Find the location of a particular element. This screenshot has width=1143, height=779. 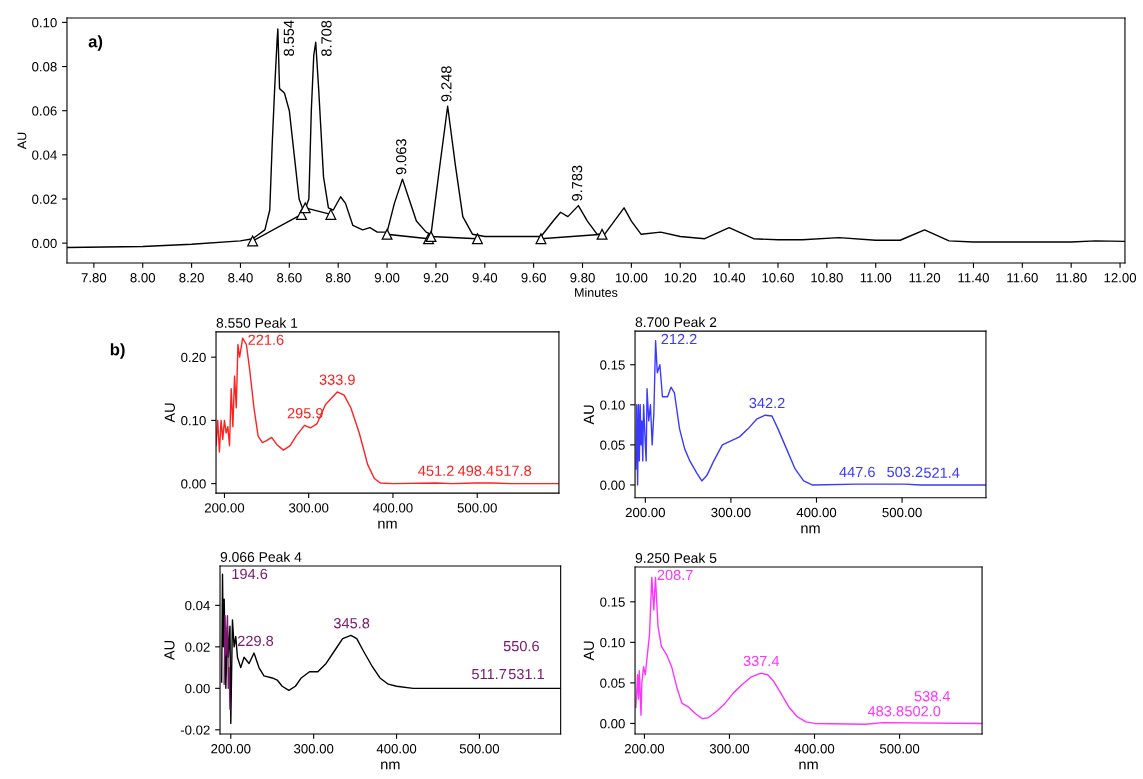

annotation: 9.248 is located at coordinates (446, 84).